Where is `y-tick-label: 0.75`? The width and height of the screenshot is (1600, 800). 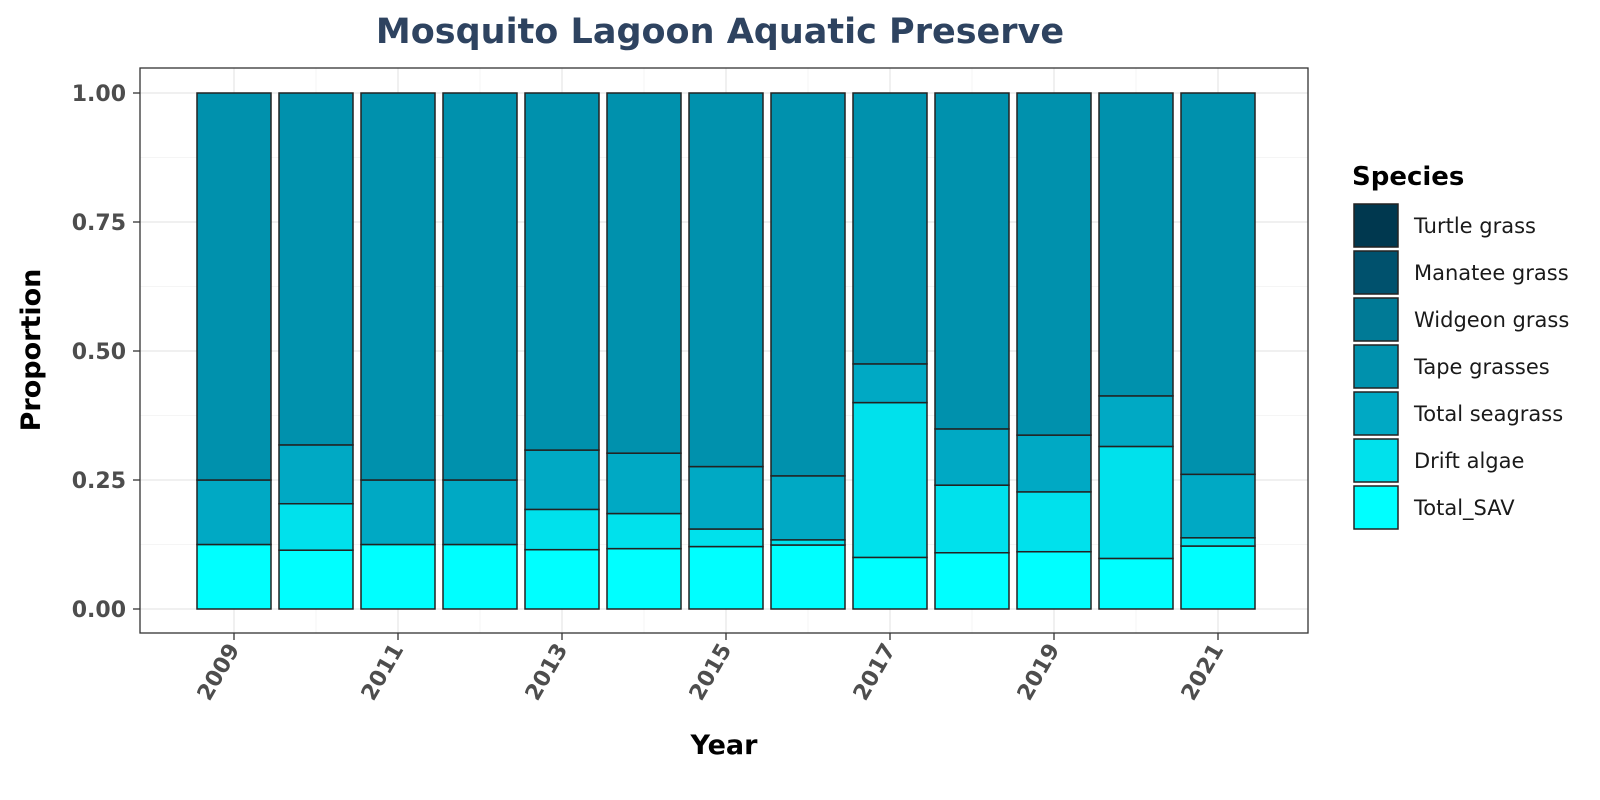 y-tick-label: 0.75 is located at coordinates (99, 223).